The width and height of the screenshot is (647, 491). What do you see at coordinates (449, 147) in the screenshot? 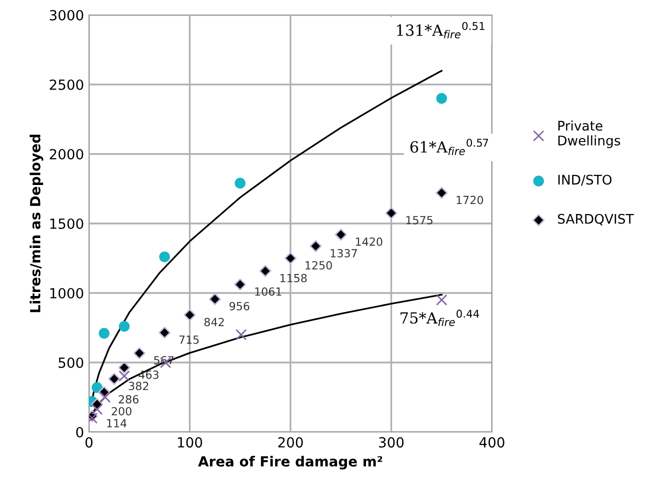
I see `annotation: 61*A$_{fire}$$^{0.57}$` at bounding box center [449, 147].